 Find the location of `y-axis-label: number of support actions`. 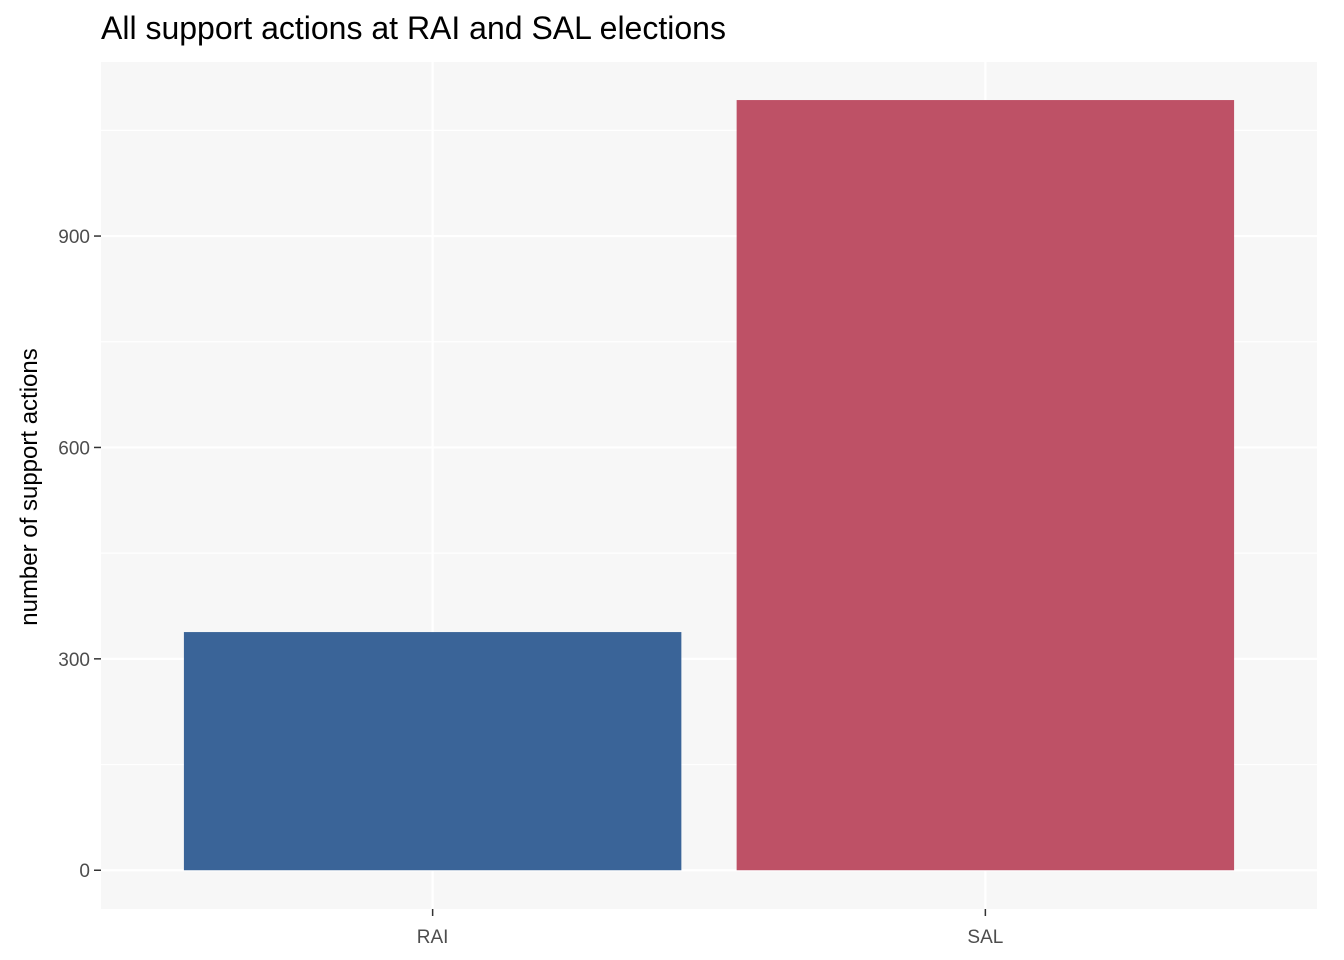

y-axis-label: number of support actions is located at coordinates (29, 487).